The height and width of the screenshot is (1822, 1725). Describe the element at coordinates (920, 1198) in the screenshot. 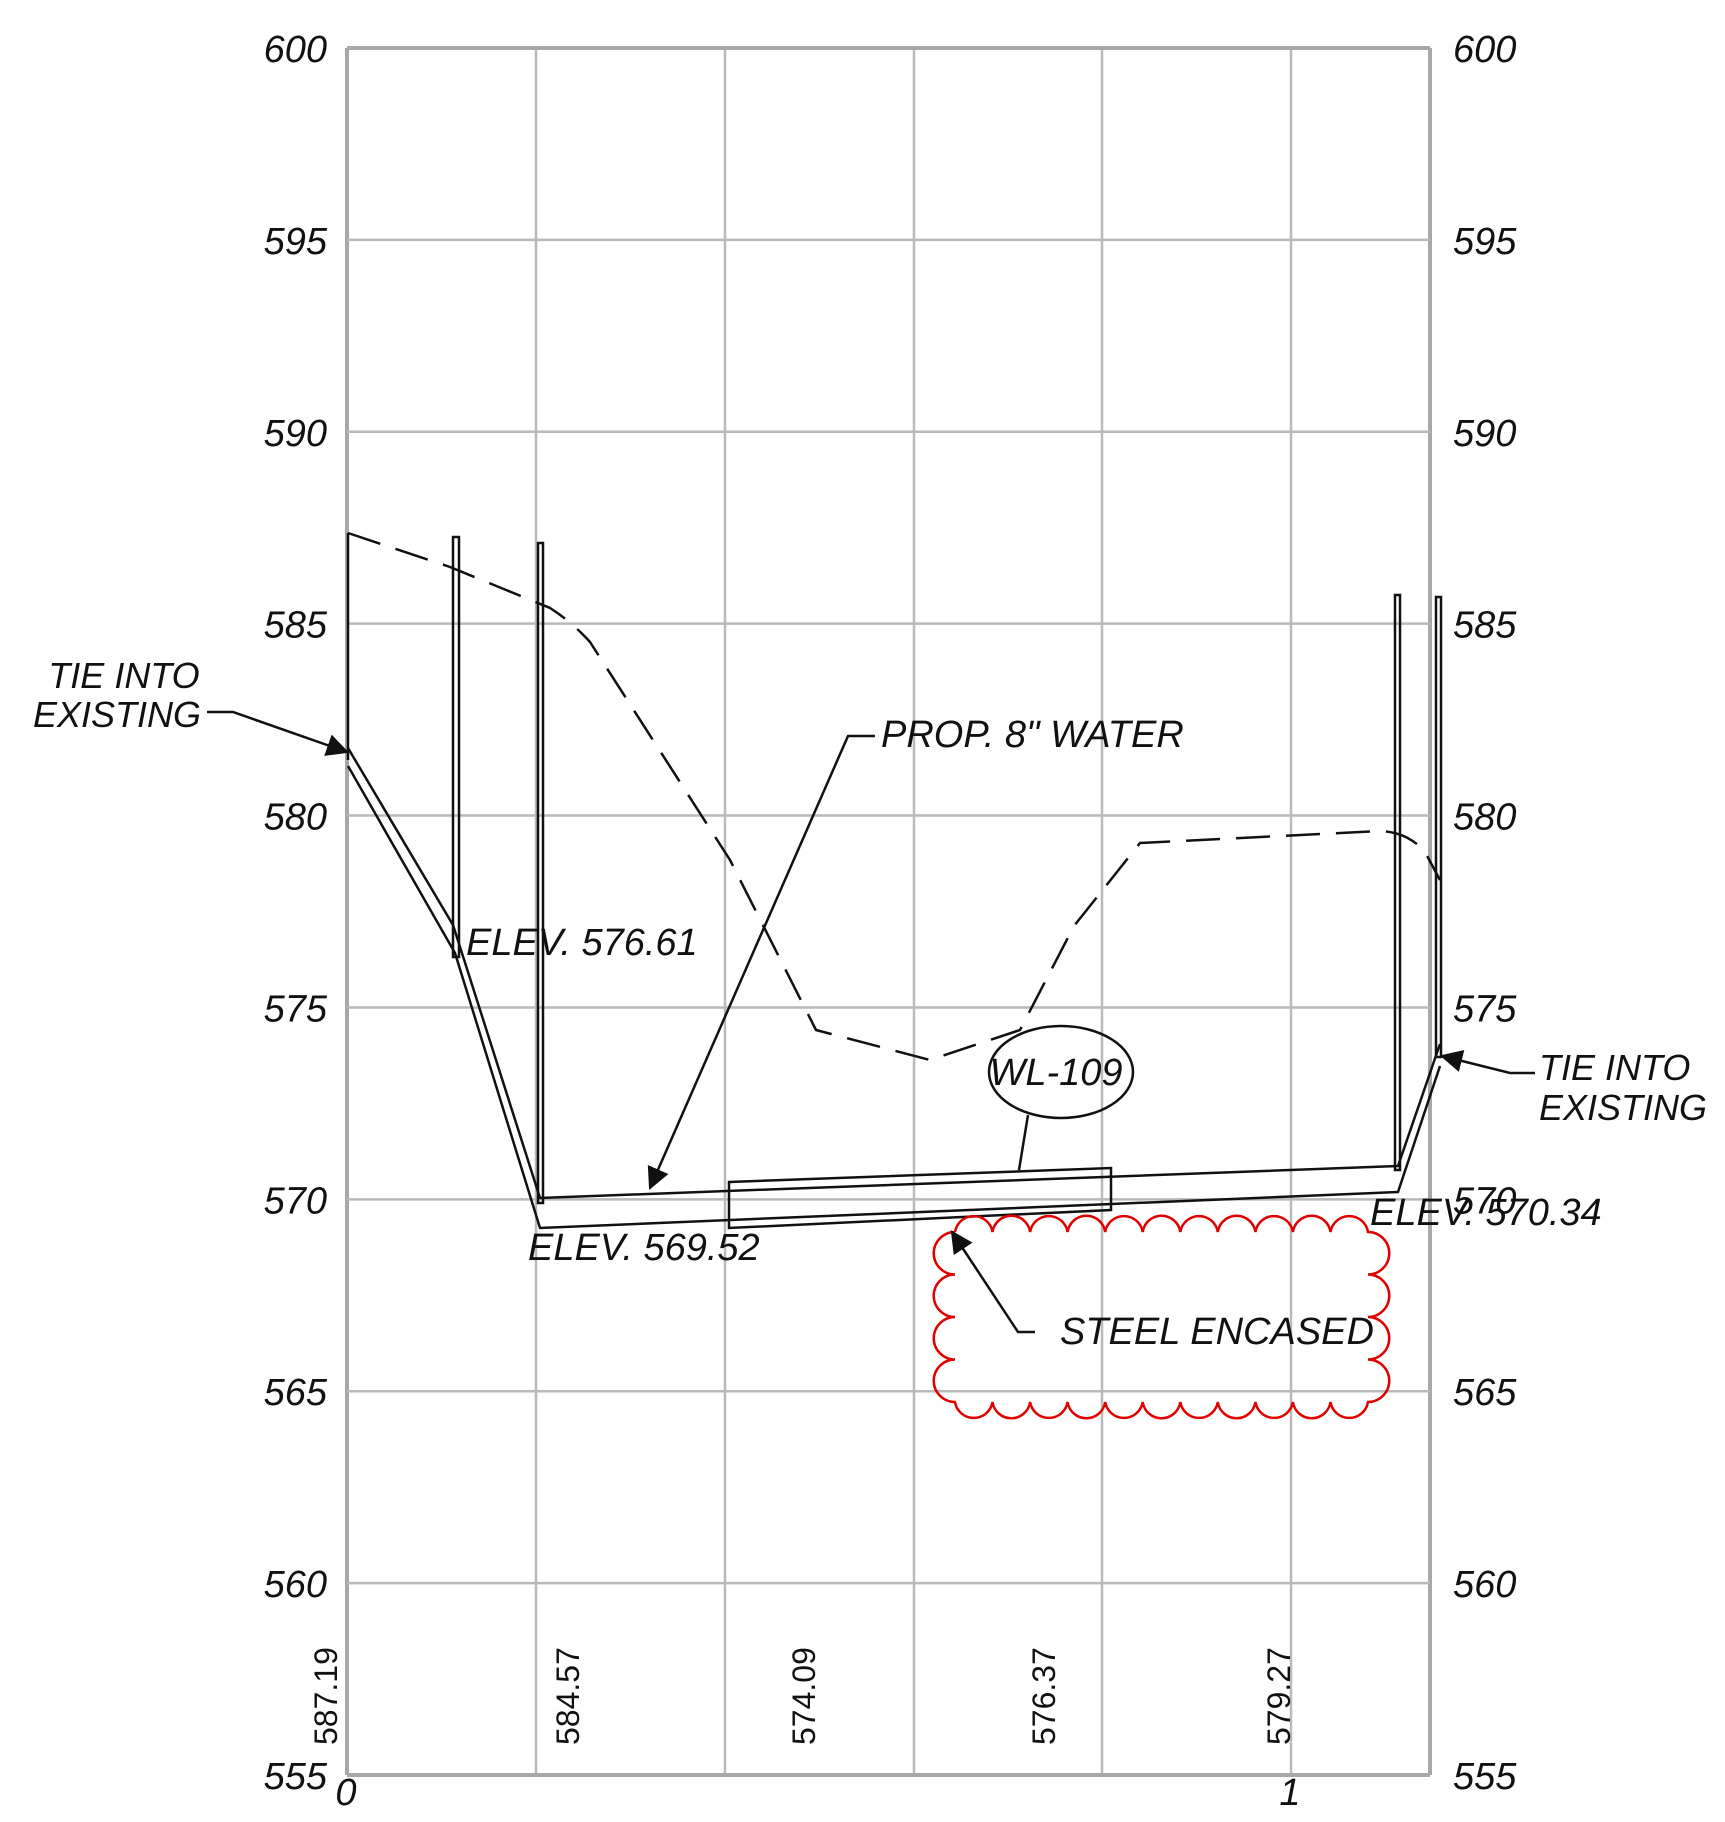

I see `steel-casing` at that location.